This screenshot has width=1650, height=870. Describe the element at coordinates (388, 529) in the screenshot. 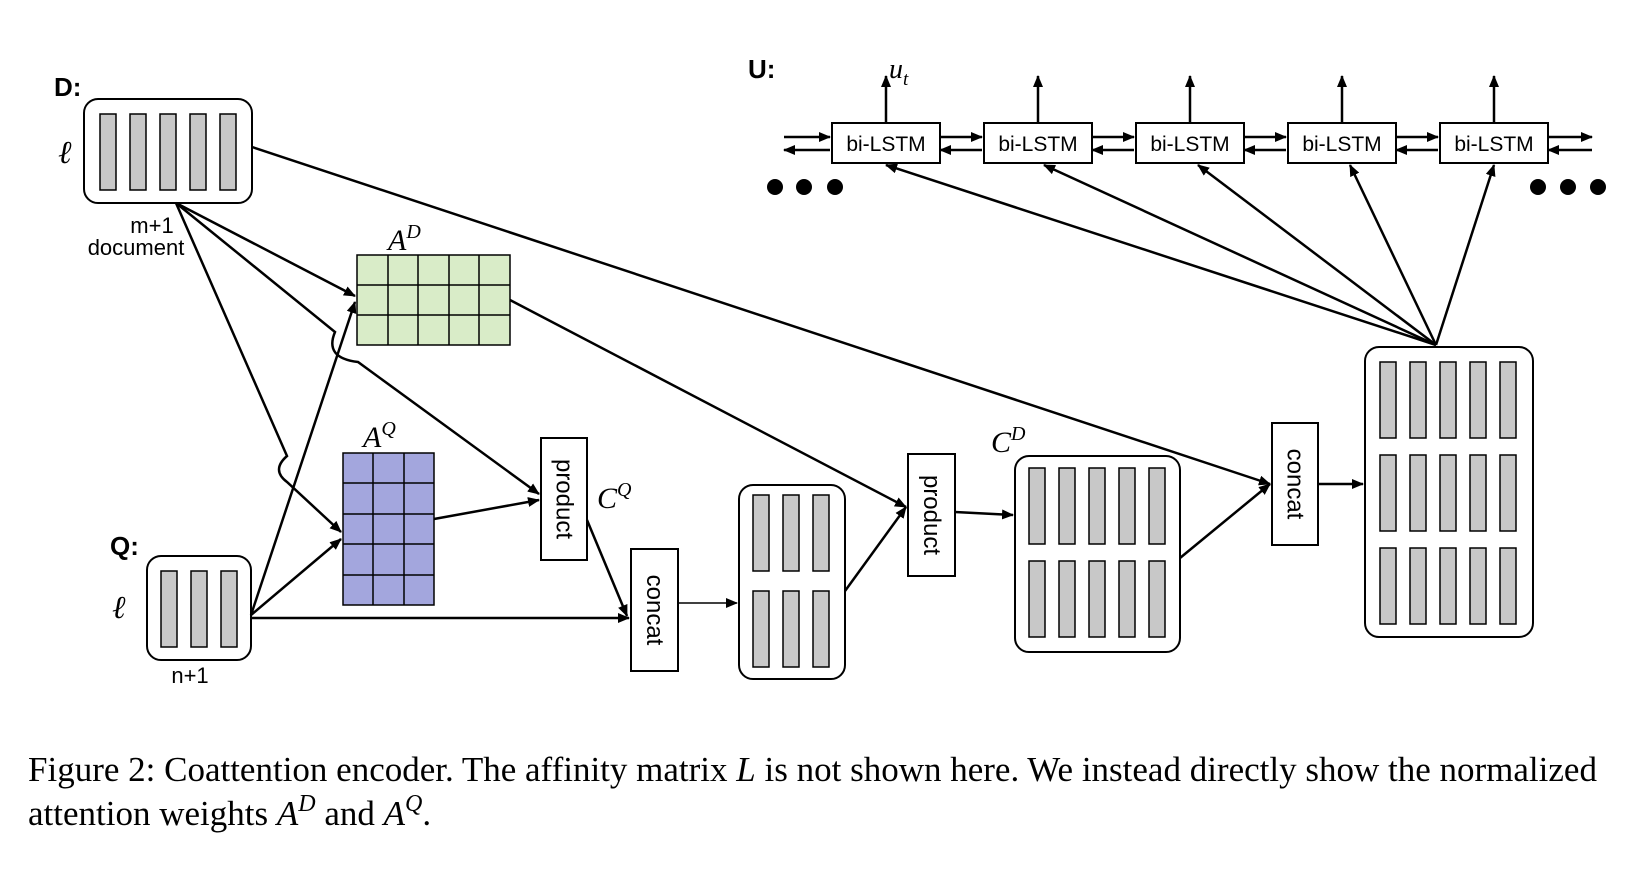

I see `attention-matrix-aq` at that location.